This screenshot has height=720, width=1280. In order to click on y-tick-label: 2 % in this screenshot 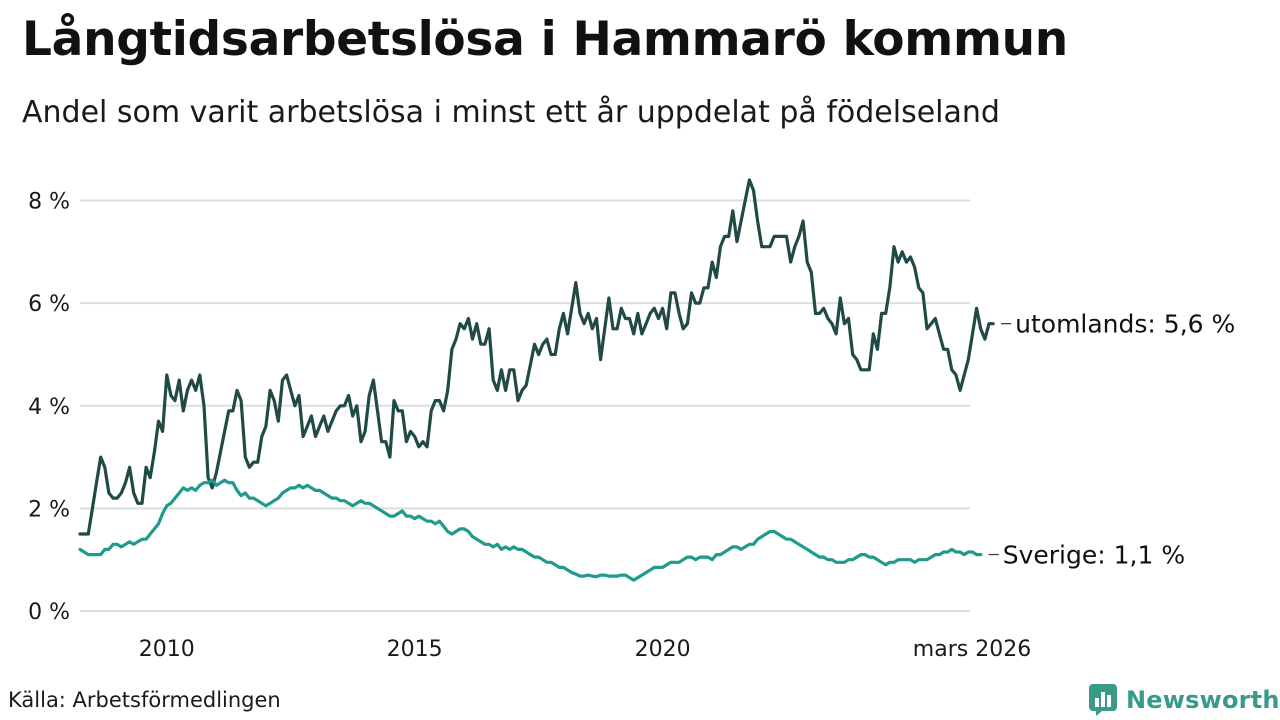, I will do `click(49, 509)`.